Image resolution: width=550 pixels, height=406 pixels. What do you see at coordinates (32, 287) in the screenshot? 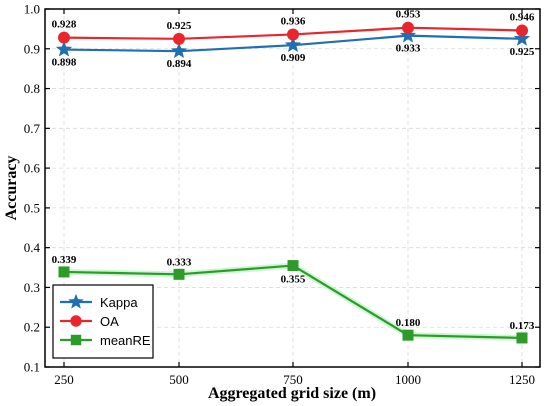
I see `y-tick-label: 0.3` at bounding box center [32, 287].